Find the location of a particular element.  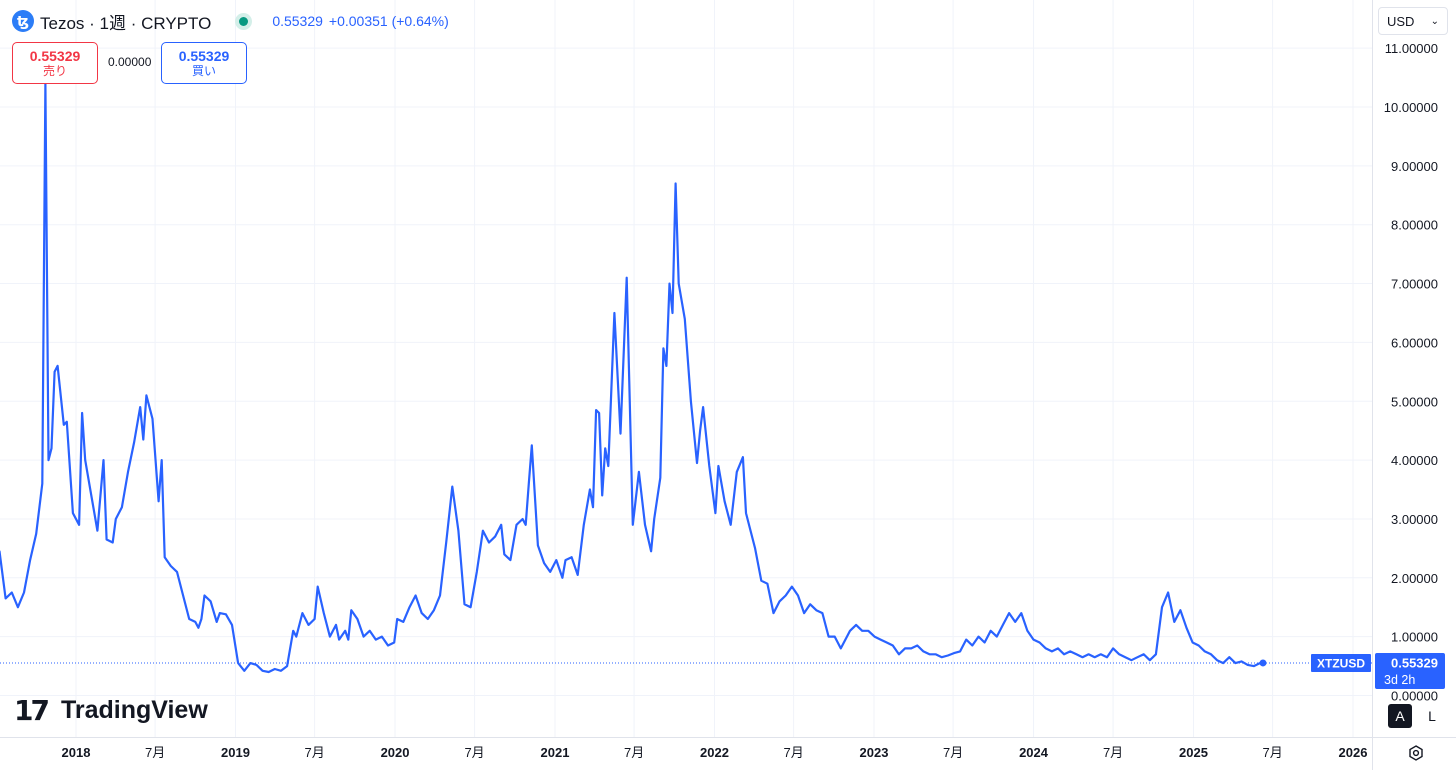

y-tick-label: 6.00000 is located at coordinates (1414, 342).